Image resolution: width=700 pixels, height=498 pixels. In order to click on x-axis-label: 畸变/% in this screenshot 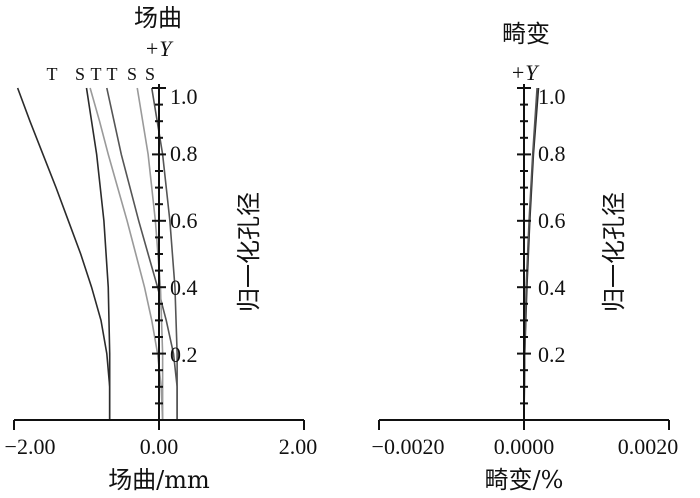, I will do `click(524, 480)`.